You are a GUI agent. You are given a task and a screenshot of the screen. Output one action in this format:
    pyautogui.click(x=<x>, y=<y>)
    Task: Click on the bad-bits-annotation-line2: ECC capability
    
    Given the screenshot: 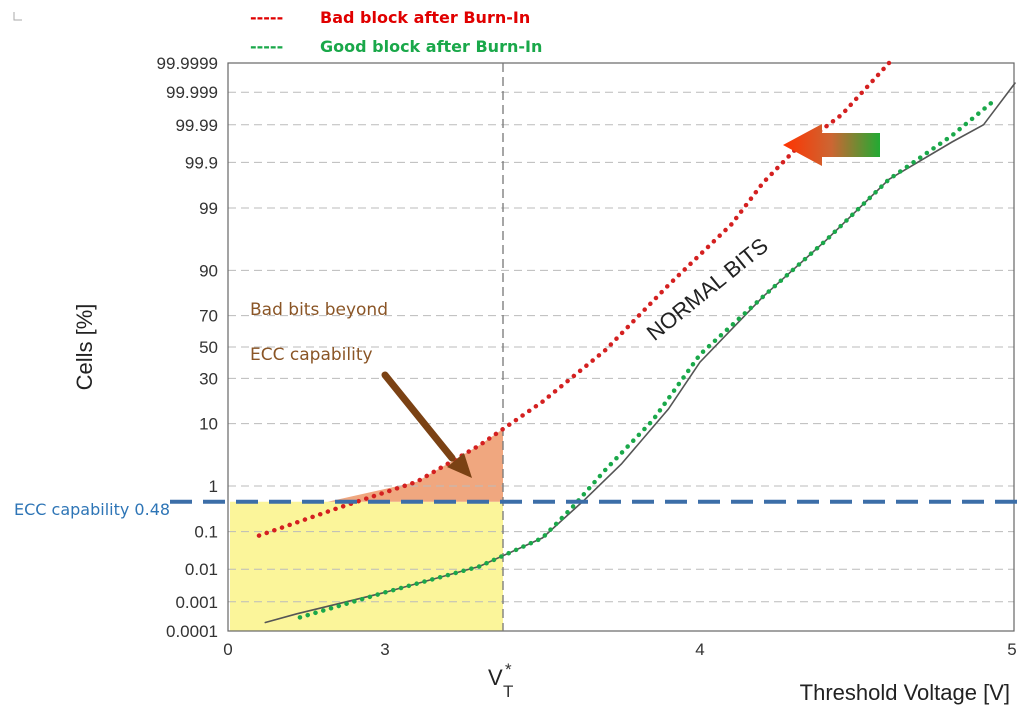 What is the action you would take?
    pyautogui.click(x=311, y=355)
    